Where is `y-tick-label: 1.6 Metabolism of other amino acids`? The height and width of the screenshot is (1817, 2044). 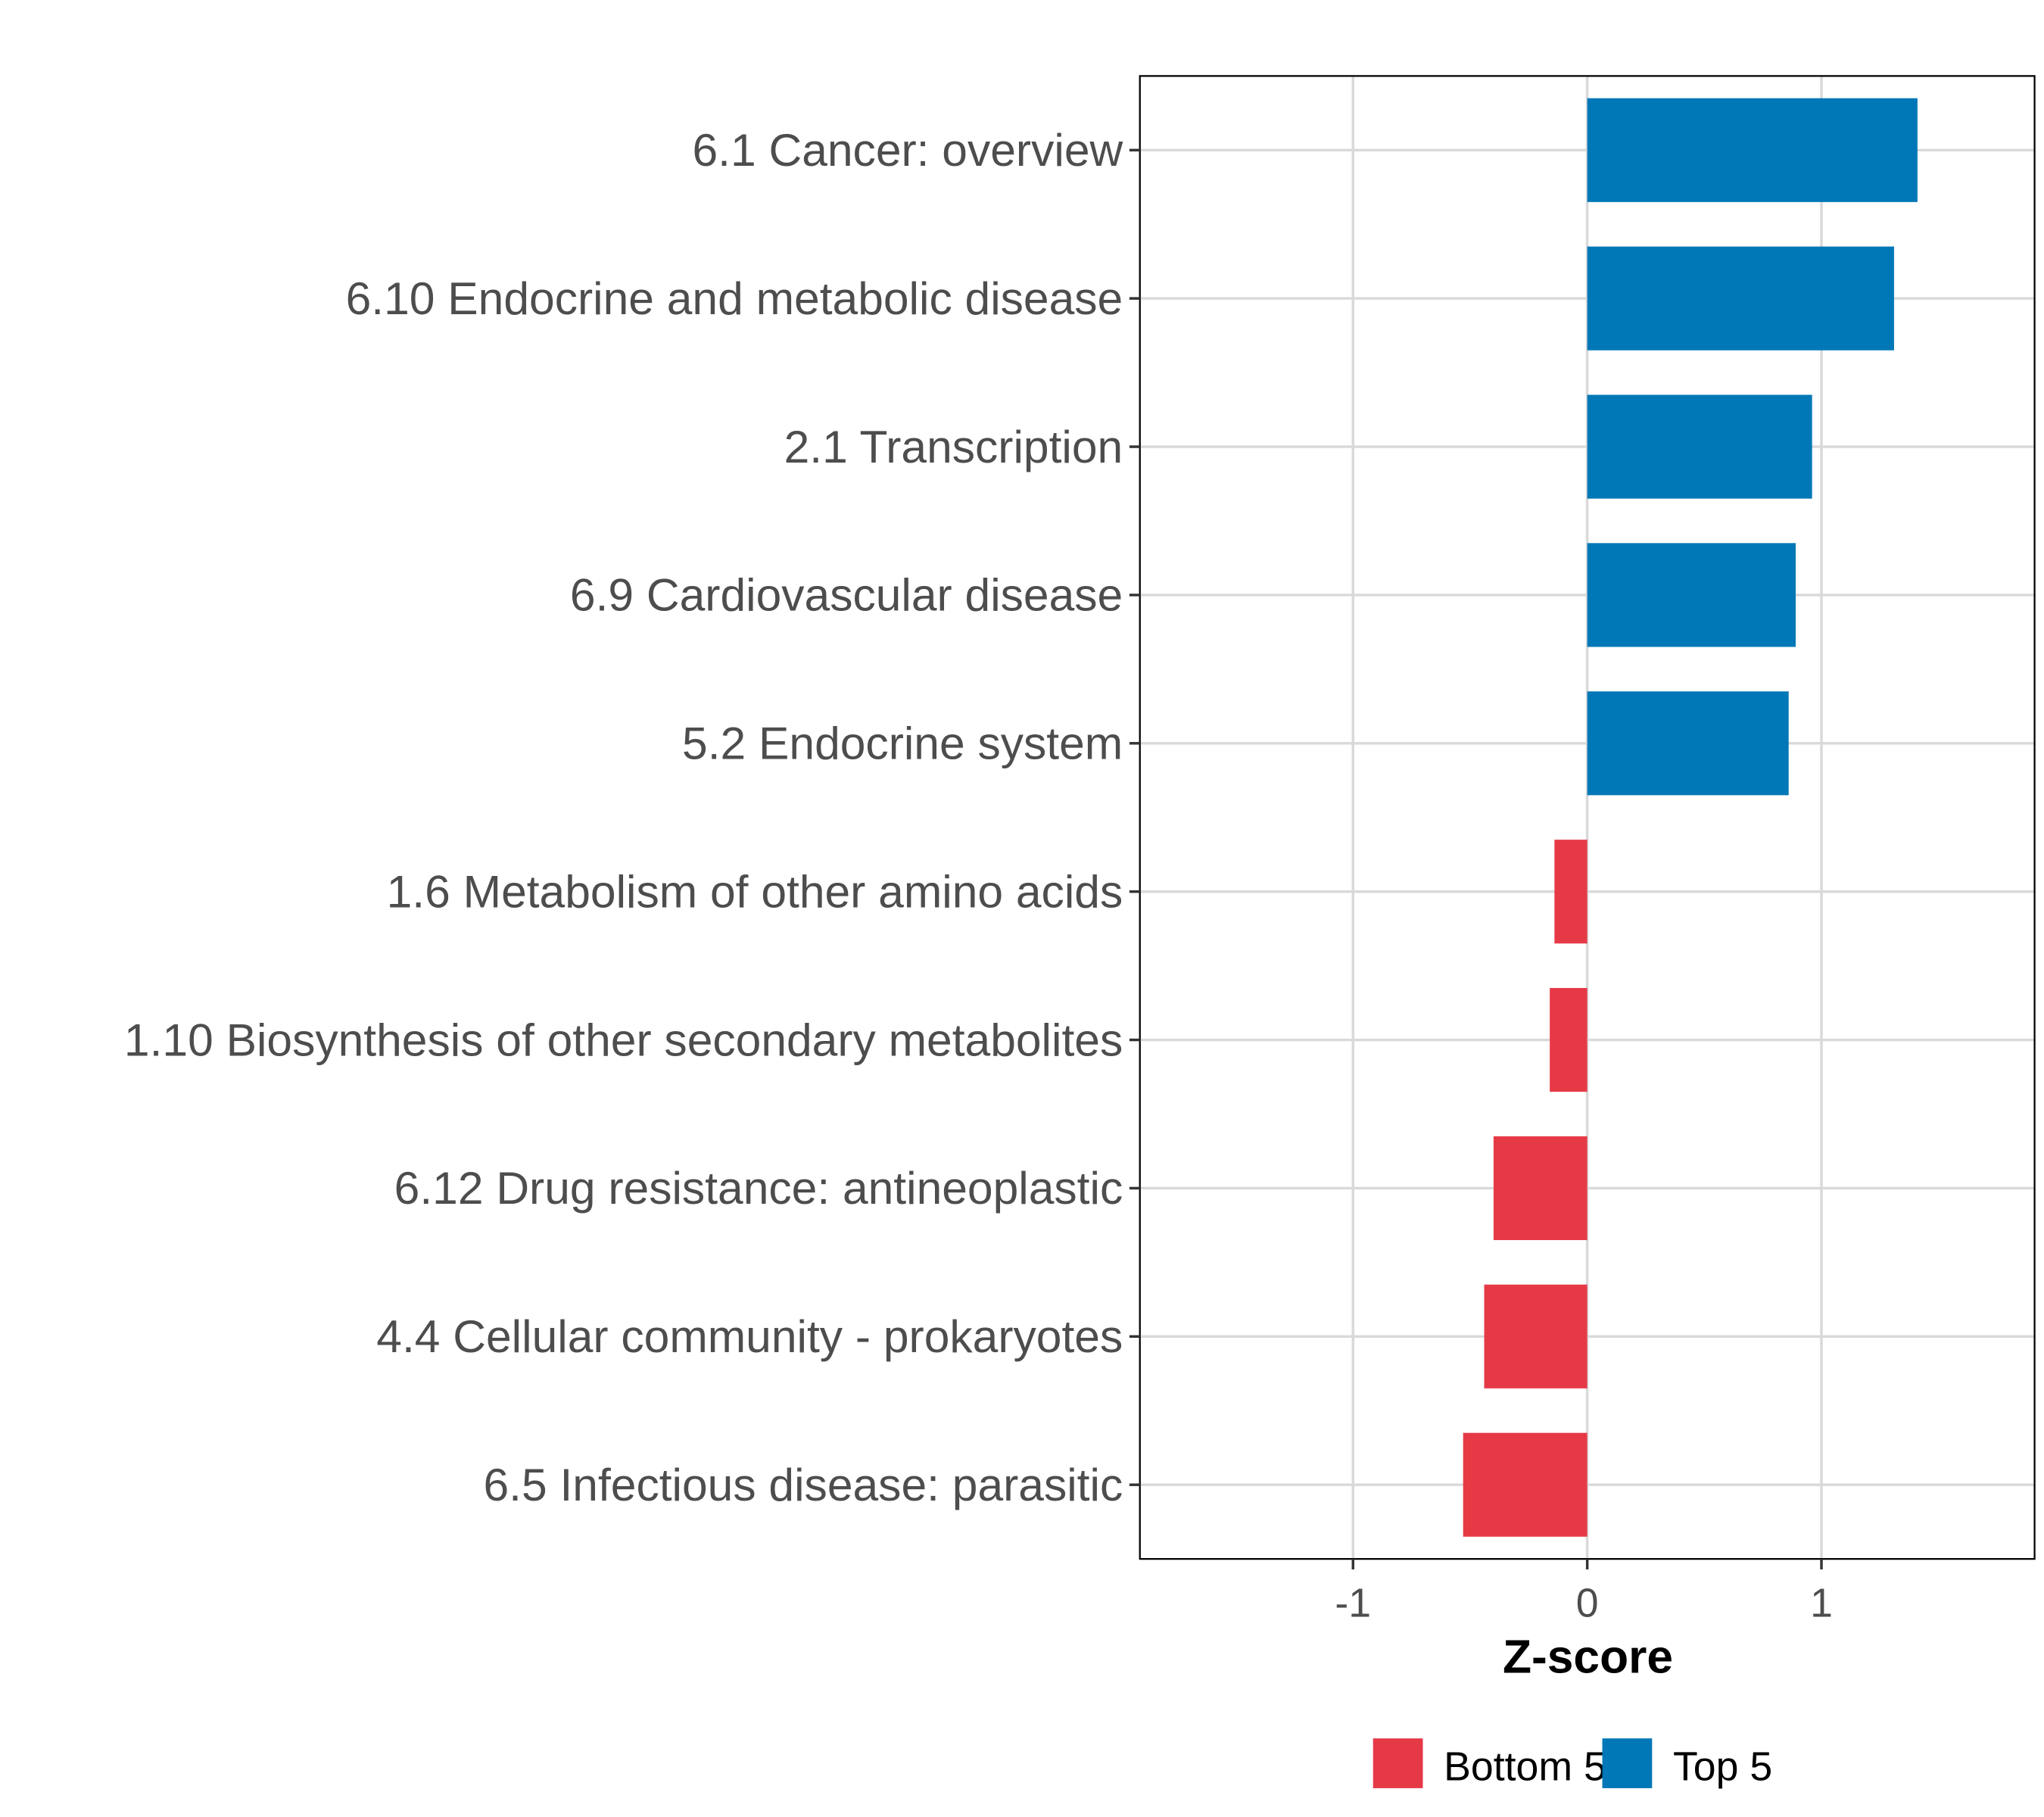
y-tick-label: 1.6 Metabolism of other amino acids is located at coordinates (755, 891).